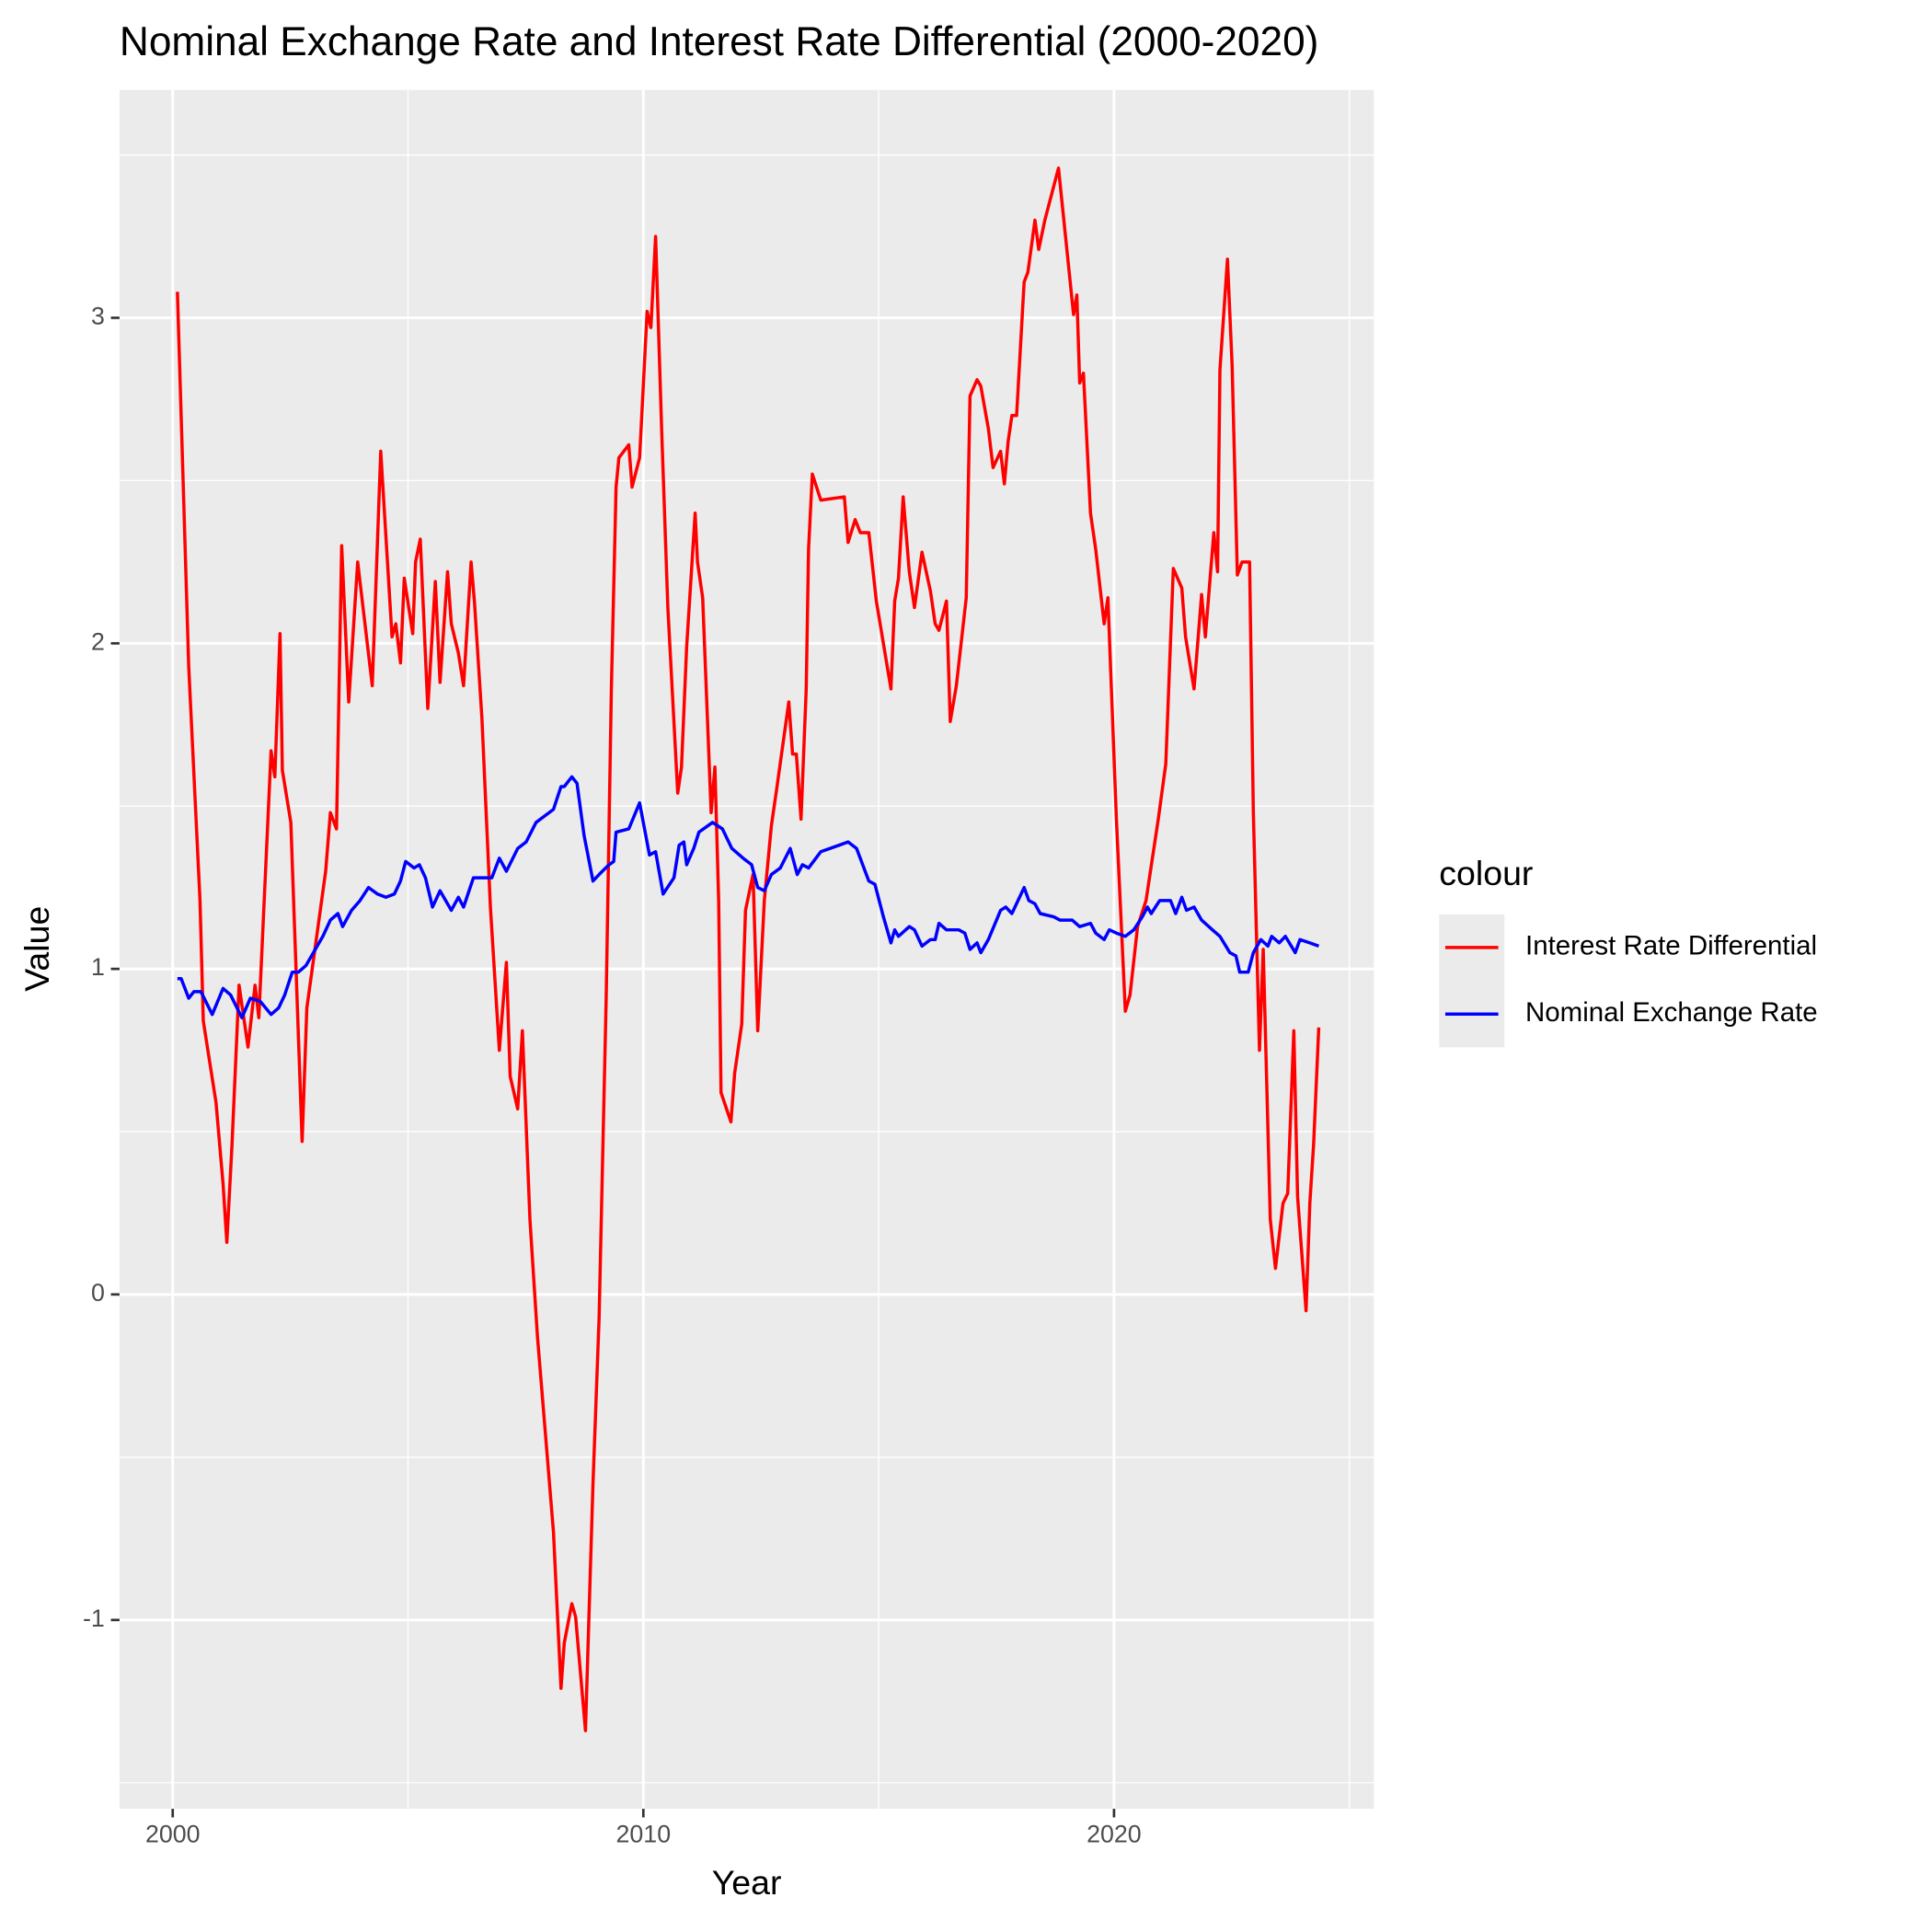  What do you see at coordinates (98, 1292) in the screenshot?
I see `y-tick-label: 0` at bounding box center [98, 1292].